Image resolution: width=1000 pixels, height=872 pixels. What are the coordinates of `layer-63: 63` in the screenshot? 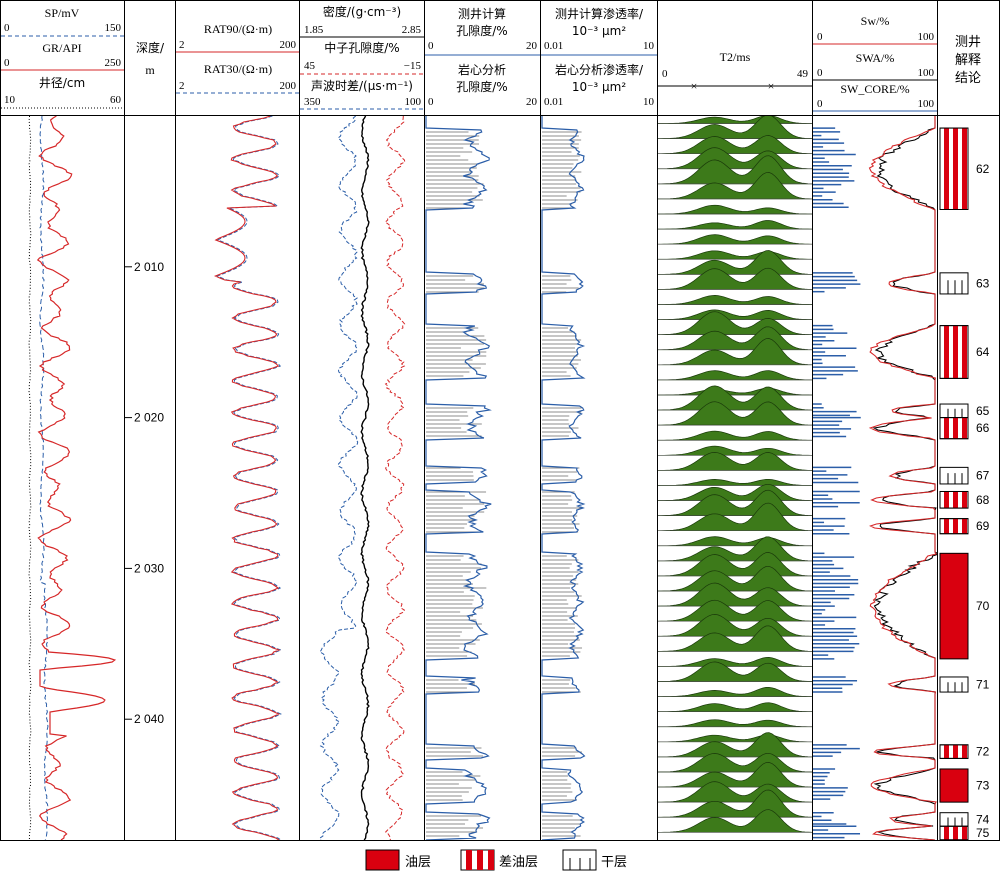 It's located at (964, 283).